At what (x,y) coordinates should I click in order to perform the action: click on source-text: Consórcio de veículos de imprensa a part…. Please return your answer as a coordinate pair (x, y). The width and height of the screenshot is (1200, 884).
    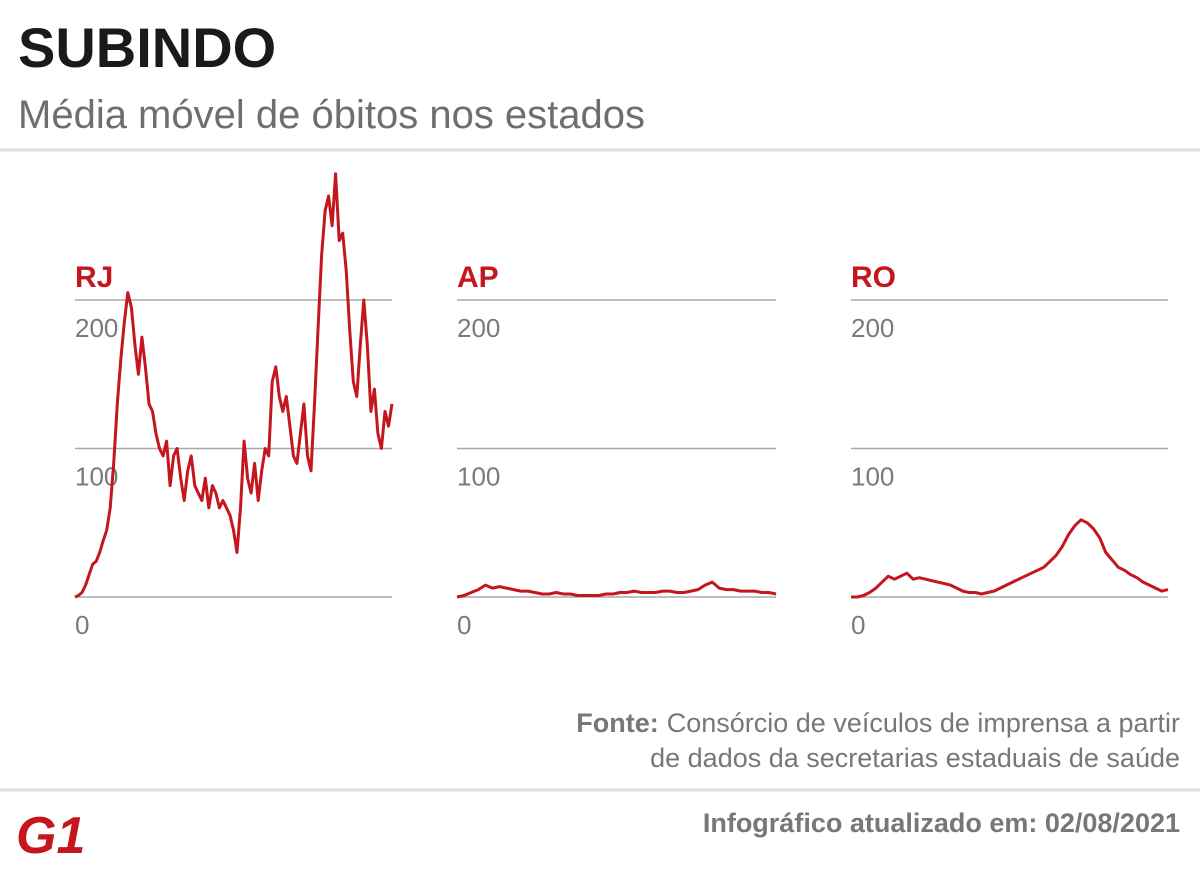
    Looking at the image, I should click on (923, 723).